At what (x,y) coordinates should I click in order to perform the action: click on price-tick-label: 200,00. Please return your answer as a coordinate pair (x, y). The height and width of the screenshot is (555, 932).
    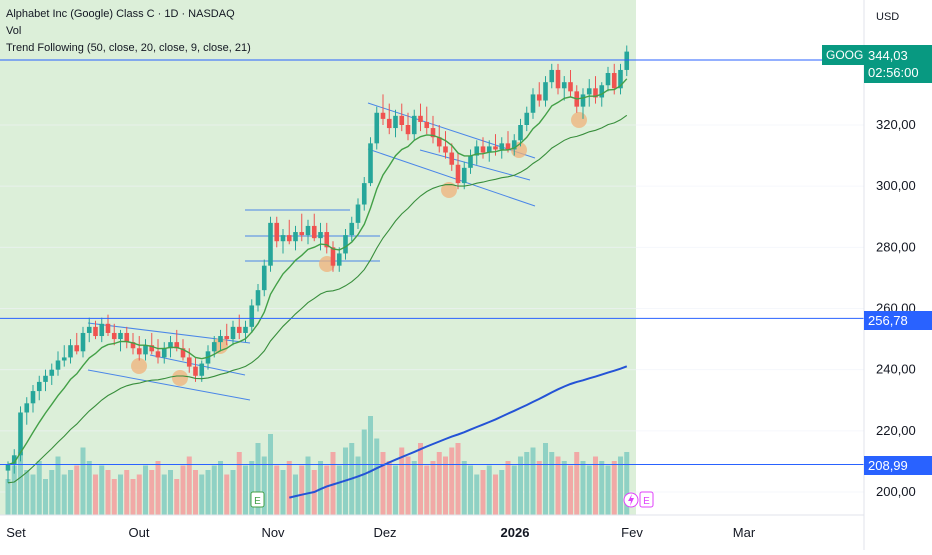
    Looking at the image, I should click on (896, 491).